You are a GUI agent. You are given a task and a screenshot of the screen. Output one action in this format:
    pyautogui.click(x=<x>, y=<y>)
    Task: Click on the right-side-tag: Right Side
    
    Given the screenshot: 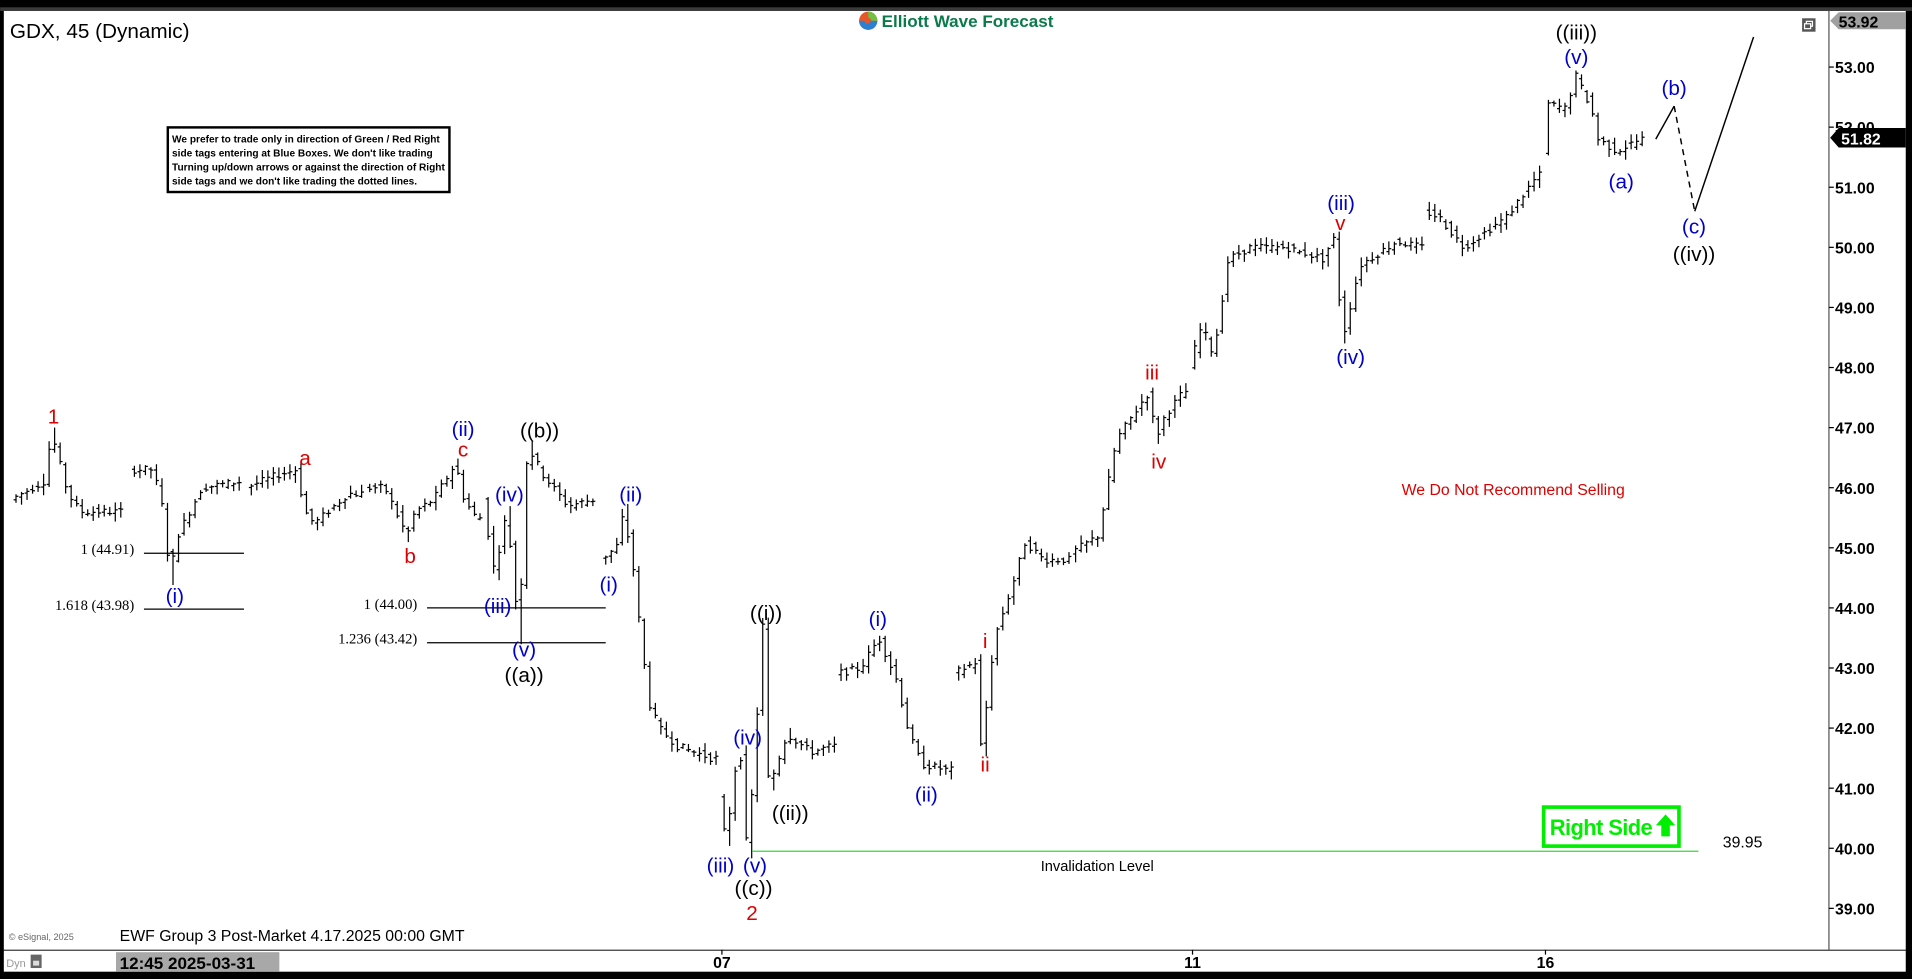 What is the action you would take?
    pyautogui.click(x=1611, y=826)
    